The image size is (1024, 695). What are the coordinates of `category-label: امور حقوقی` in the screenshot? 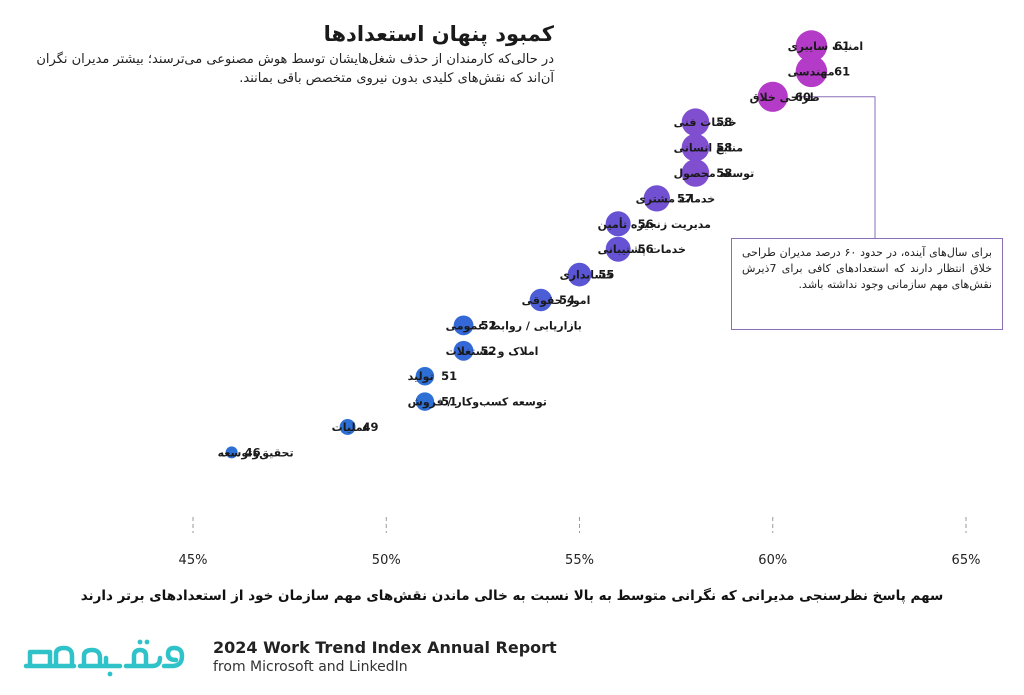 It's located at (556, 300).